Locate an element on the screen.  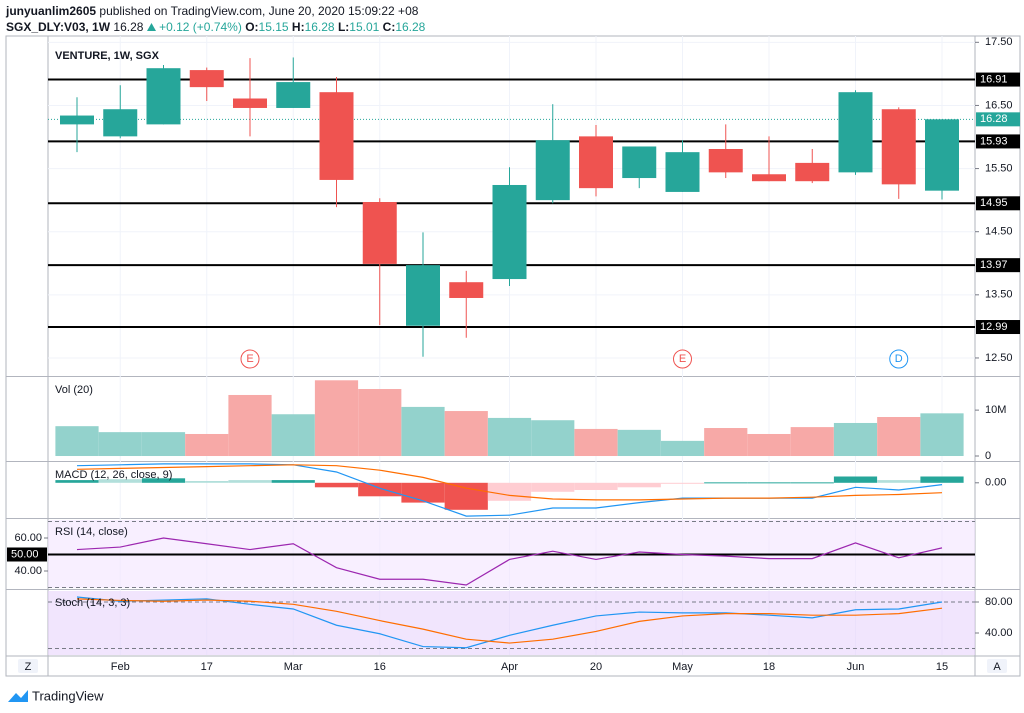
level-label: 14.95 is located at coordinates (994, 203).